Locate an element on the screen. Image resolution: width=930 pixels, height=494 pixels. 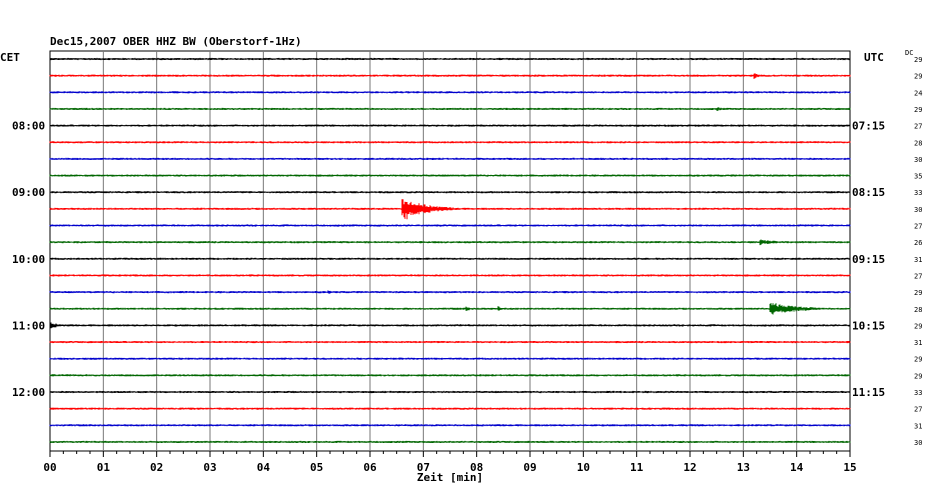
chart-title: Dec15,2007 OBER HHZ BW (Oberstorf-1Hz) is located at coordinates (176, 41).